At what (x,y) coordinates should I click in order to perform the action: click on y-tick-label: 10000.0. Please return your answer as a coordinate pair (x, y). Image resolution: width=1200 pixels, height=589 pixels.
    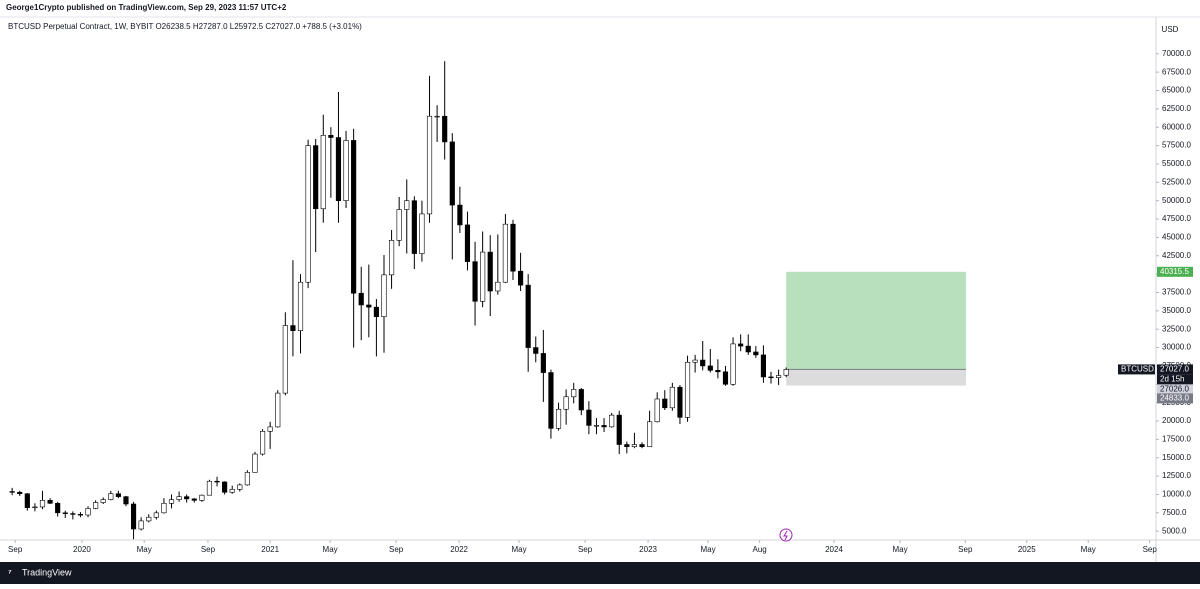
    Looking at the image, I should click on (1176, 494).